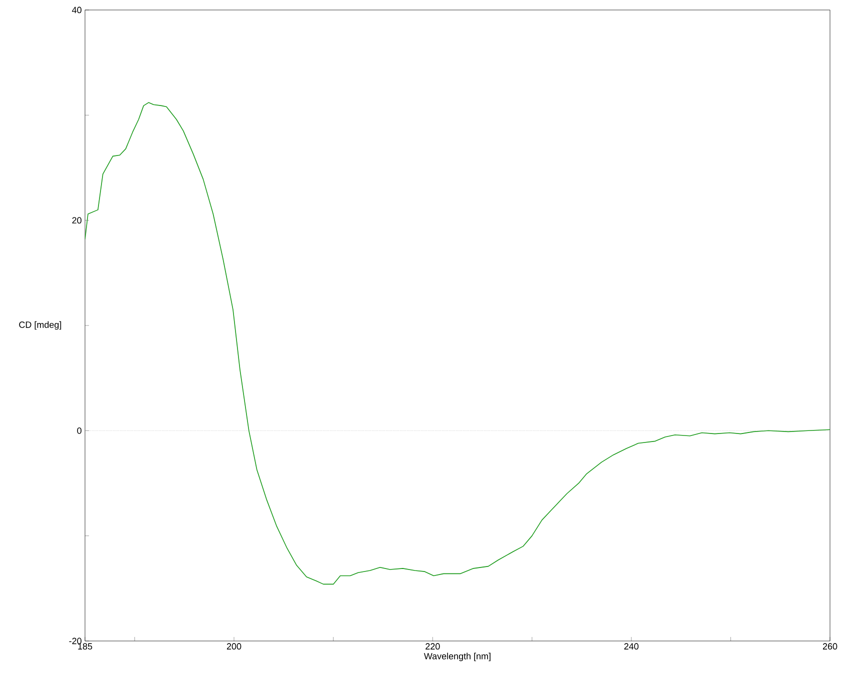 This screenshot has height=677, width=847. Describe the element at coordinates (77, 10) in the screenshot. I see `y-tick-label: 40` at that location.